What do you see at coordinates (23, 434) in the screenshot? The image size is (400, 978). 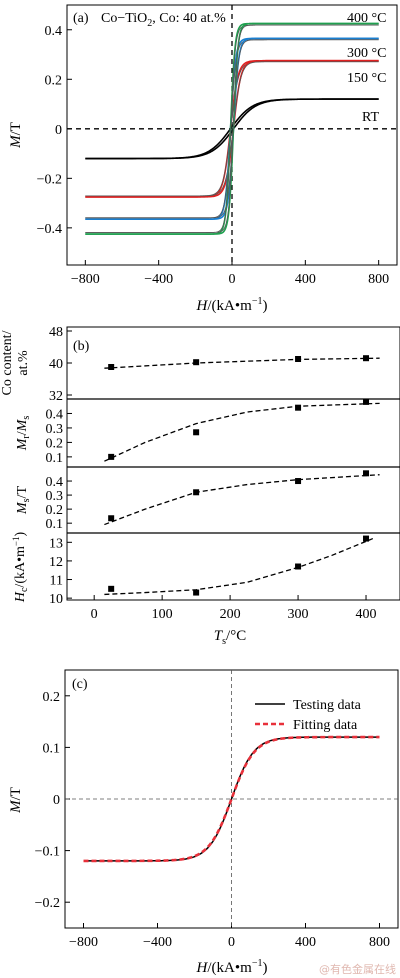 I see `ylabel-mr-ms: Mr/Ms` at bounding box center [23, 434].